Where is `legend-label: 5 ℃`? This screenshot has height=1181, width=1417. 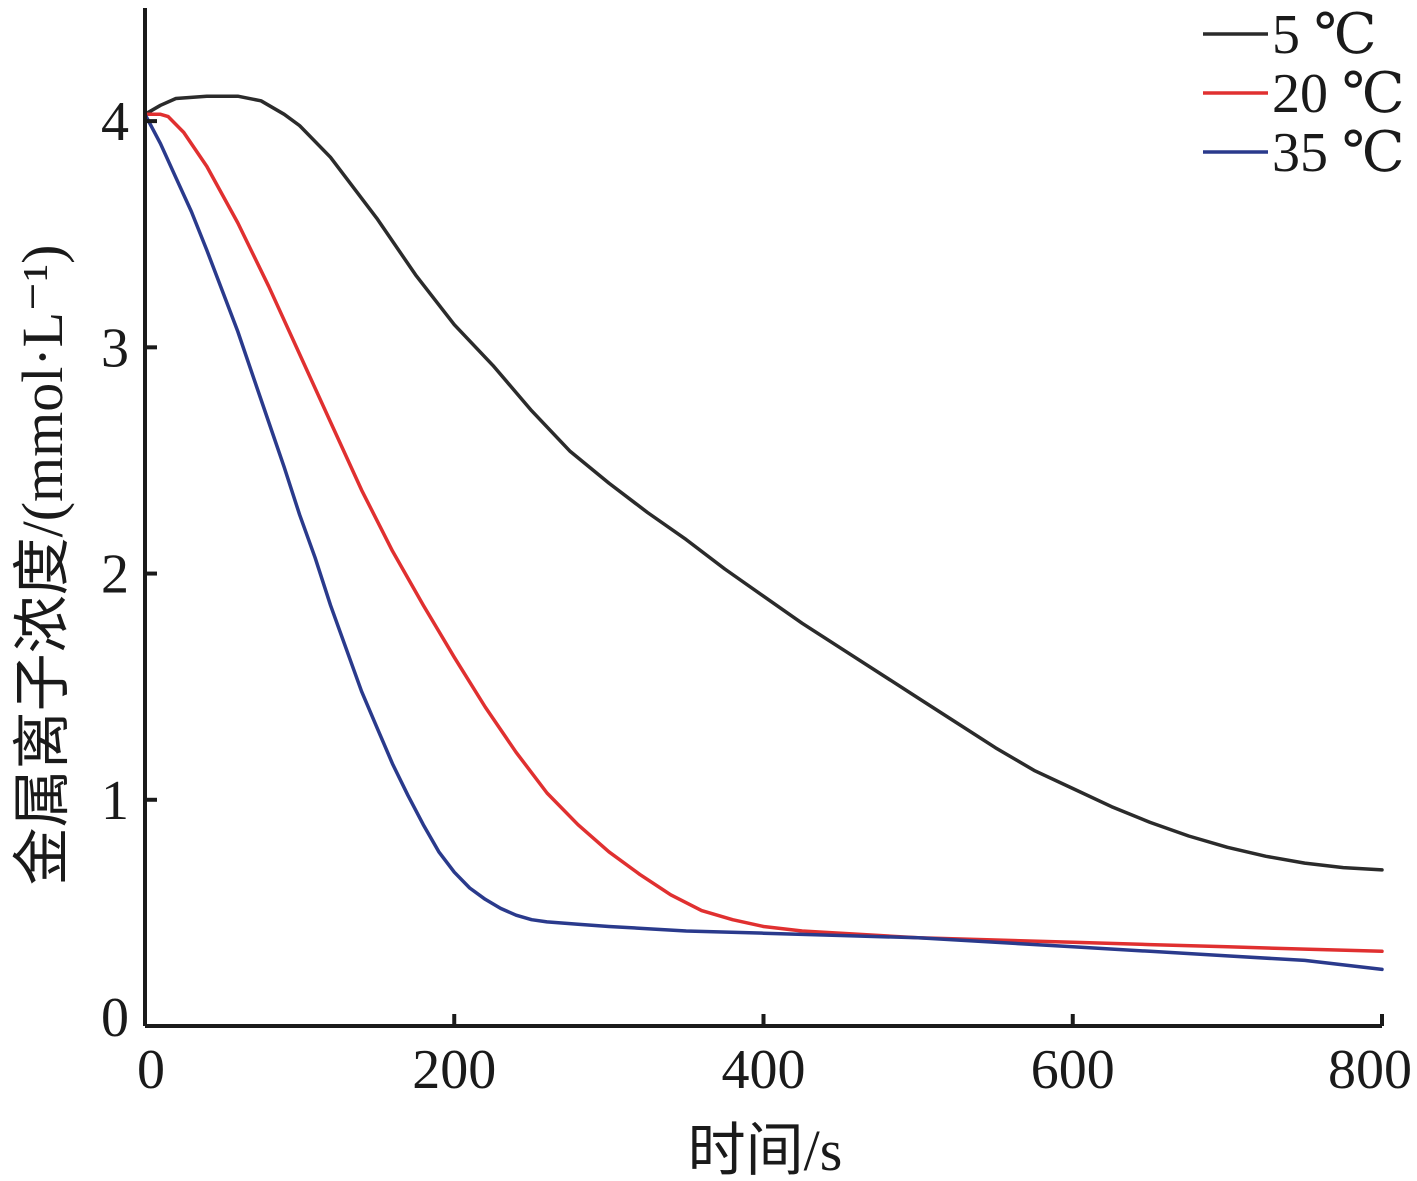 legend-label: 5 ℃ is located at coordinates (1324, 35).